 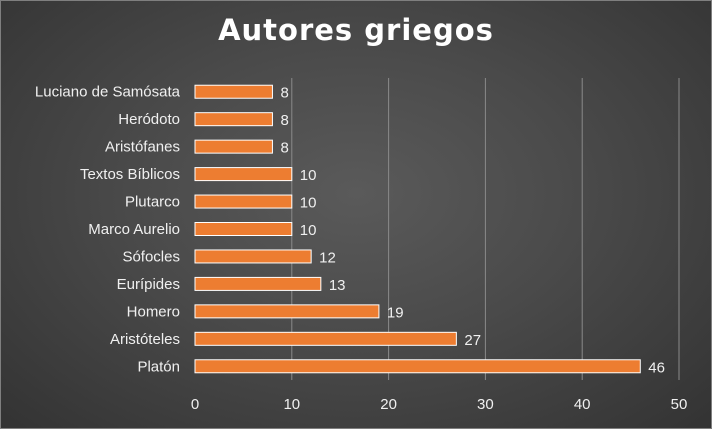 I want to click on category-label-0: Platón, so click(x=158, y=366).